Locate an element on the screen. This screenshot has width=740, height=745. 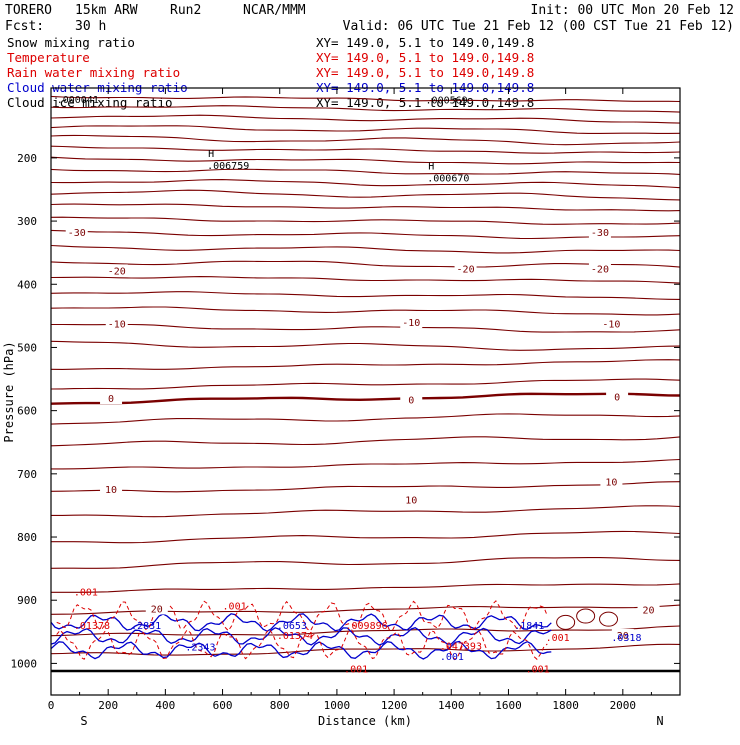
x-tick-label: 600 is located at coordinates (223, 705).